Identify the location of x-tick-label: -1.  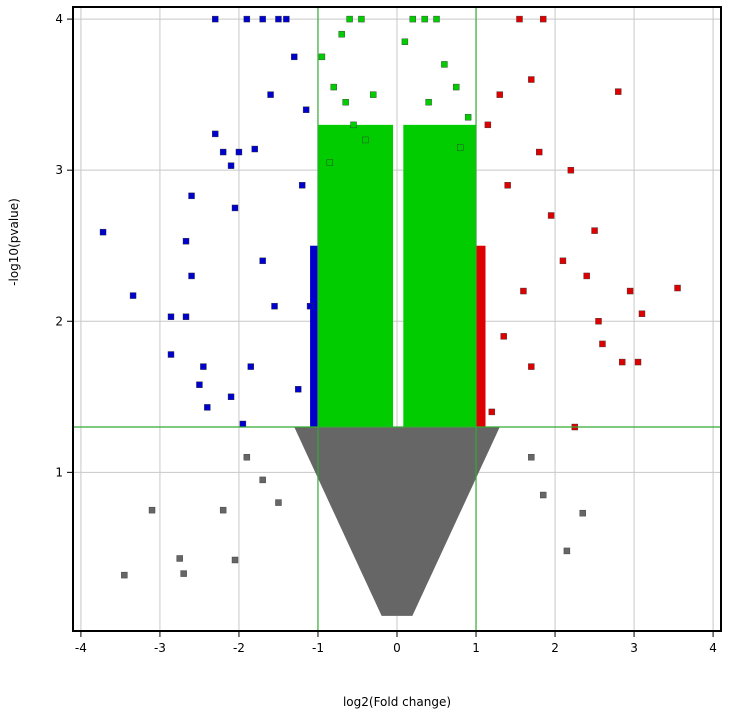
(318, 648).